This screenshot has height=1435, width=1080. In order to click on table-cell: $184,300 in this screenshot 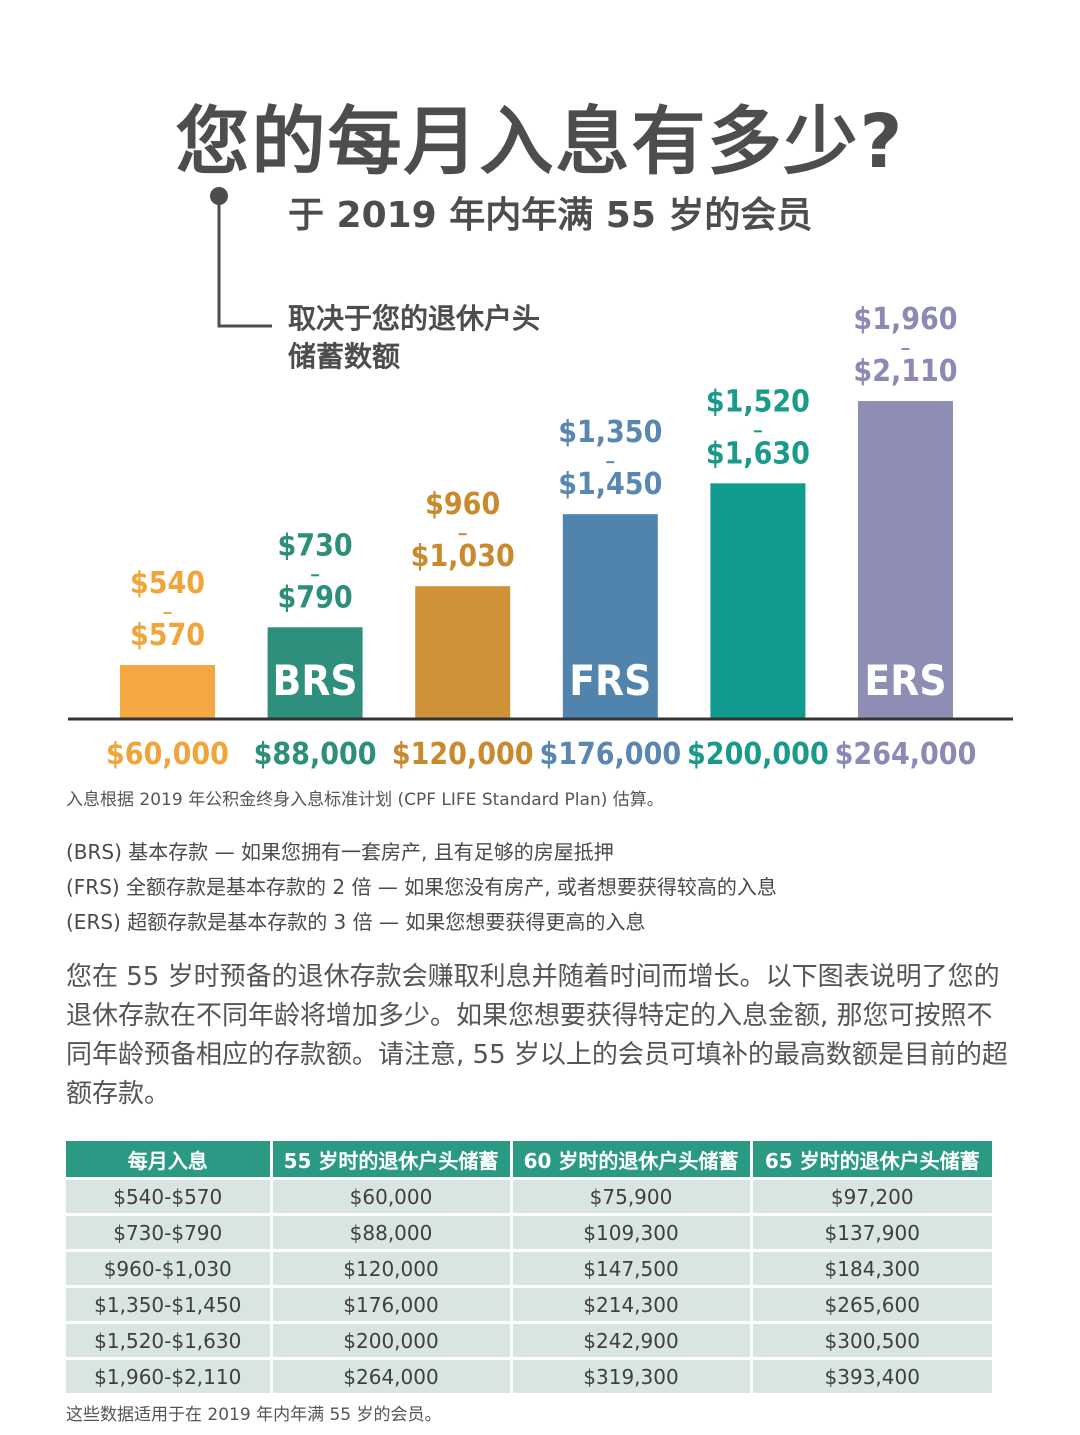, I will do `click(871, 1268)`.